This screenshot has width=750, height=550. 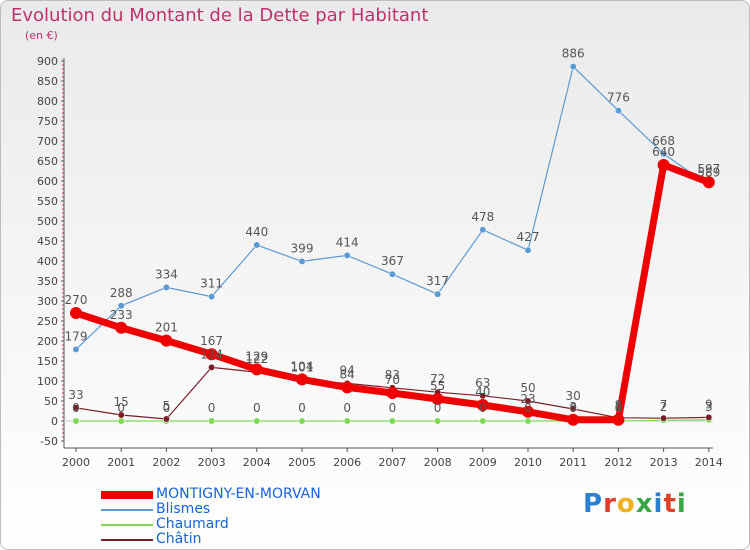 I want to click on legend-label-blismes: Blismes, so click(x=183, y=509).